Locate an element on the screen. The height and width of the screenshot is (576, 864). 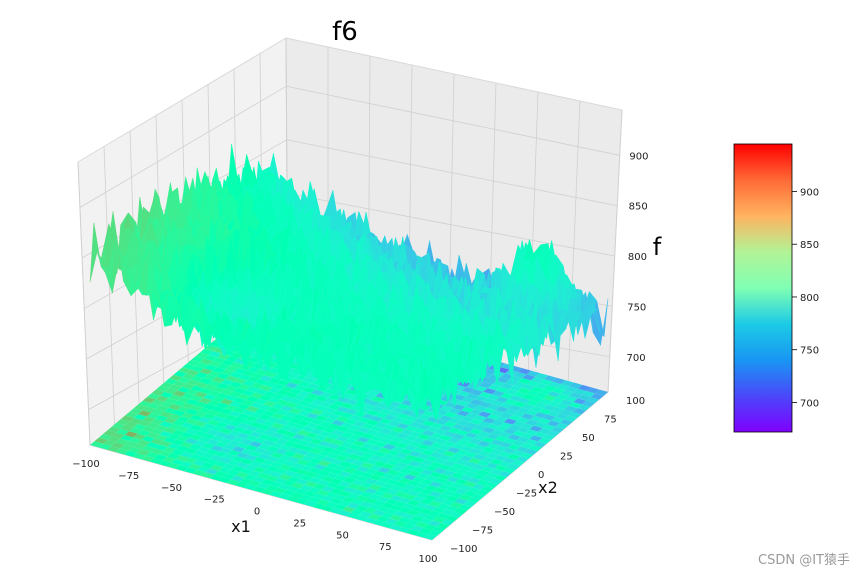
x-tick-label: −50 is located at coordinates (171, 488).